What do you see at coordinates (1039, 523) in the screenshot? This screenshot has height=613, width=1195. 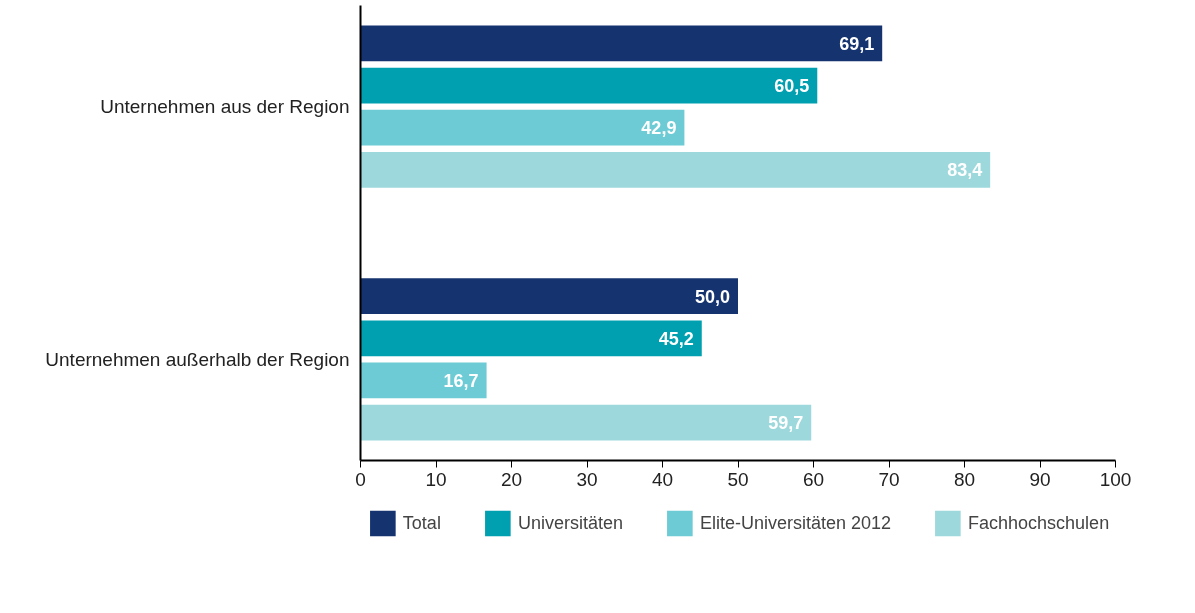 I see `legend-label: Fachhochschulen` at bounding box center [1039, 523].